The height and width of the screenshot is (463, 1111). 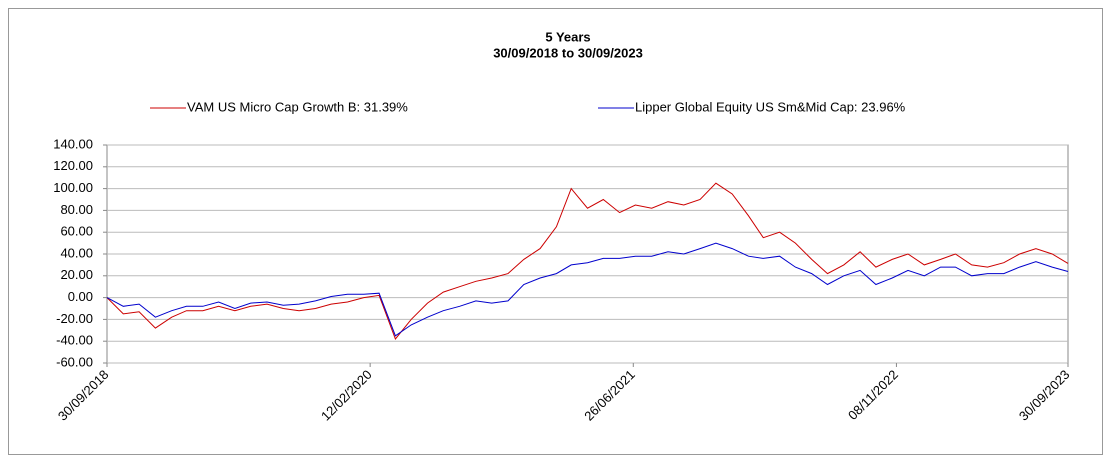 What do you see at coordinates (74, 340) in the screenshot?
I see `y-tick-label: -40.00` at bounding box center [74, 340].